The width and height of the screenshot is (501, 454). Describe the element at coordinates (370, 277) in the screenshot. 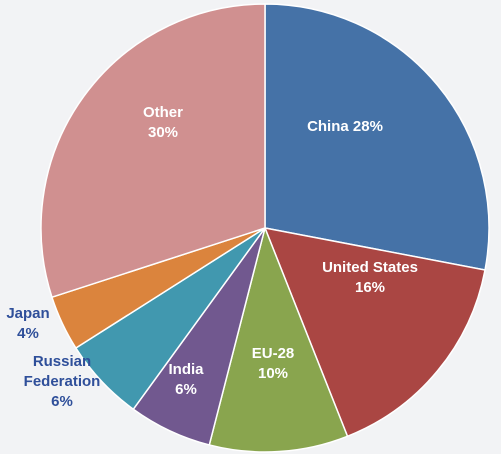

I see `slice-label-united-states: United States 16%` at that location.